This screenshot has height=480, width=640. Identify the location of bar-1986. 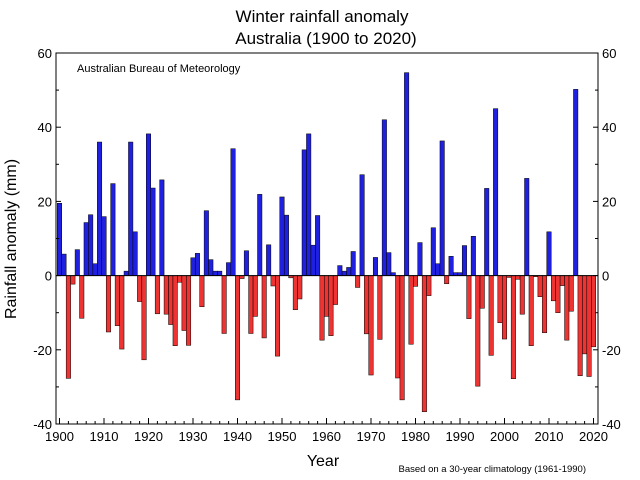
(442, 208).